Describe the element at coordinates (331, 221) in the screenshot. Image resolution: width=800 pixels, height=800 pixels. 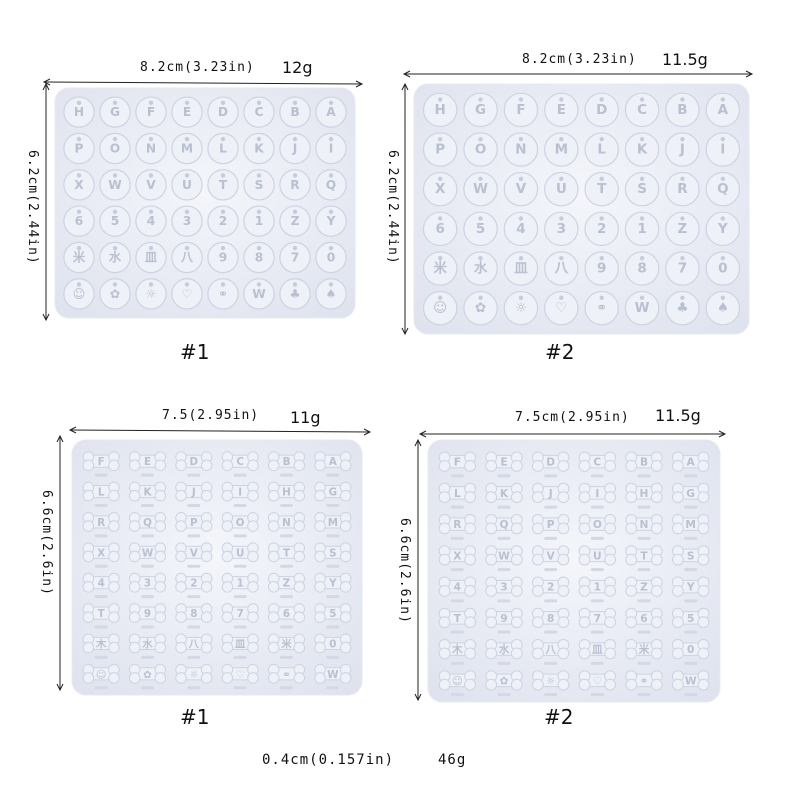
I see `cavity-character: Y` at that location.